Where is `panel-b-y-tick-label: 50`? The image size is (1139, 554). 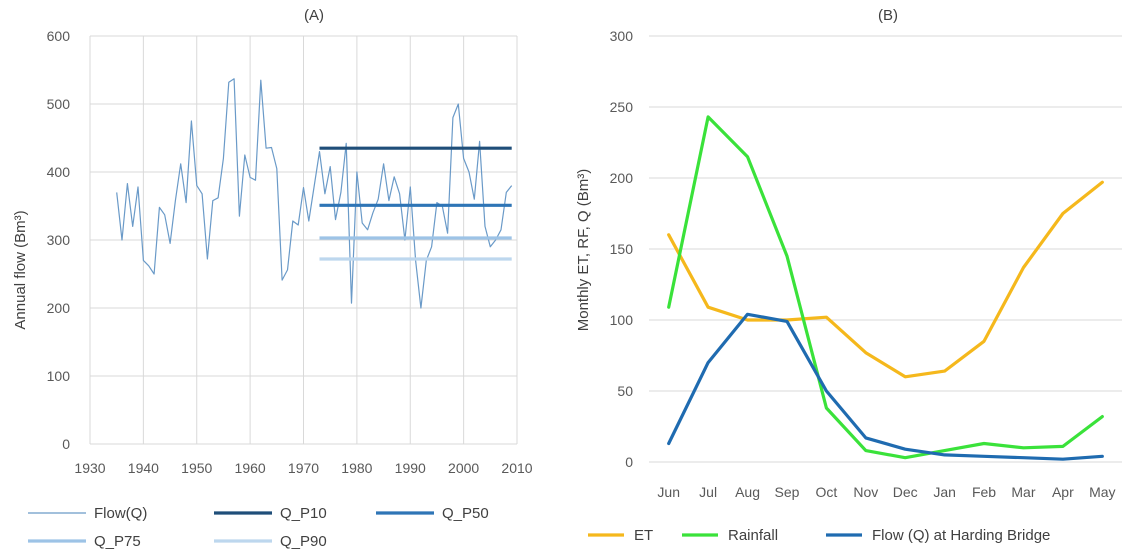
panel-b-y-tick-label: 50 is located at coordinates (625, 391).